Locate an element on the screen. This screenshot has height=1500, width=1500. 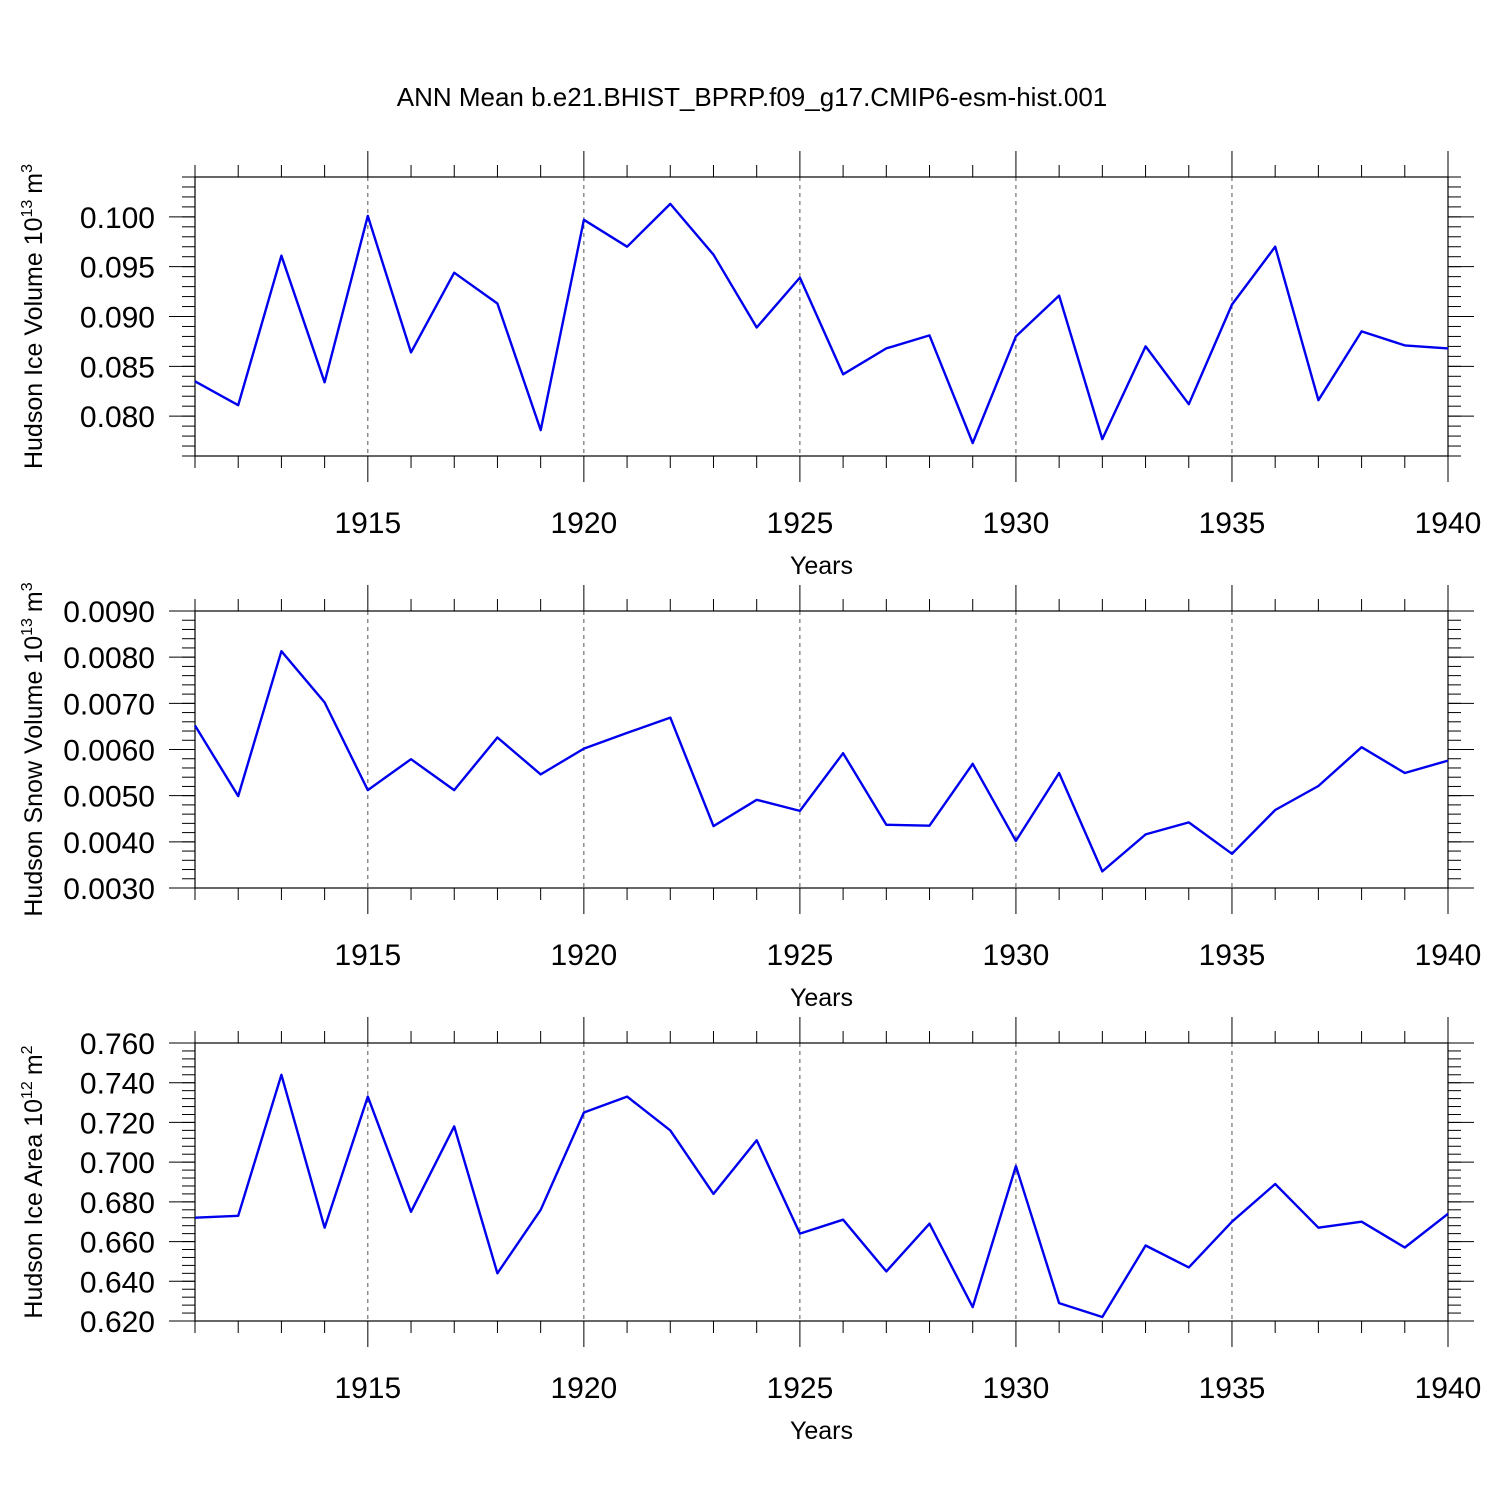
y-axis-label: Hudson Ice Volume 1013 m3 is located at coordinates (33, 316).